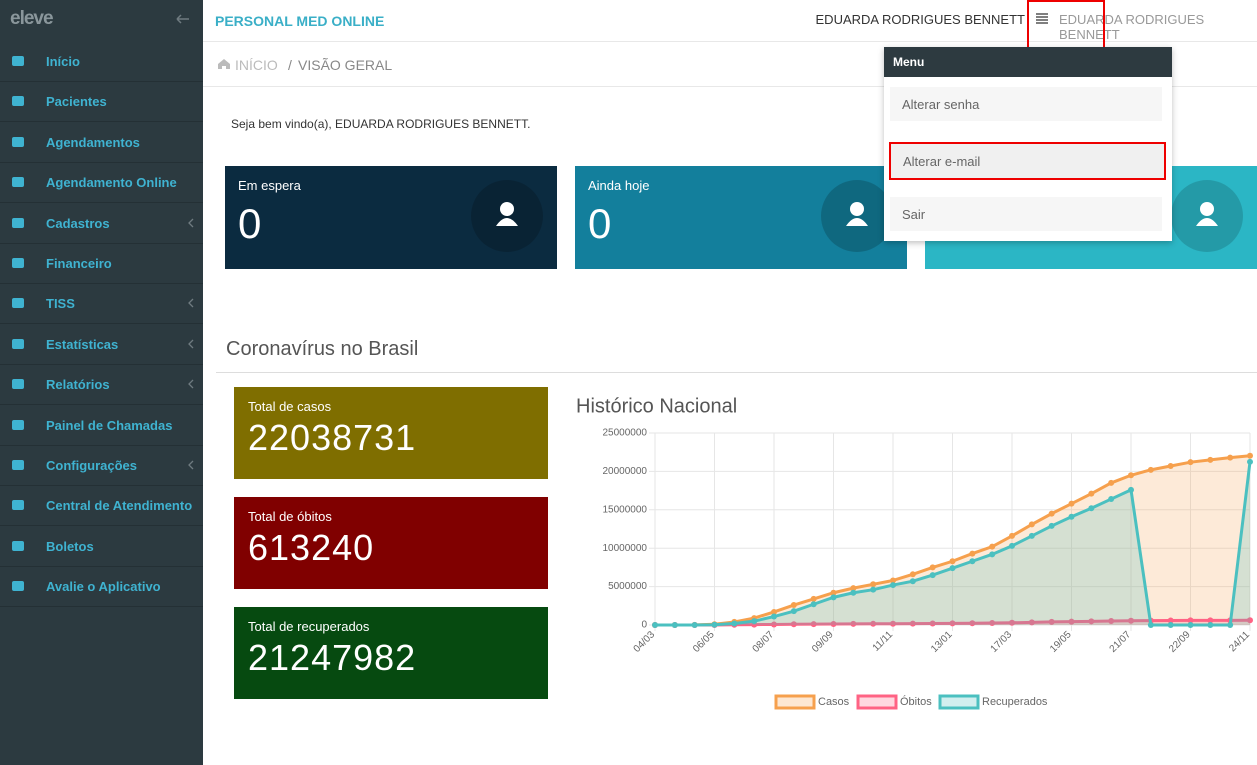  What do you see at coordinates (183, 19) in the screenshot?
I see `collapse-icon` at bounding box center [183, 19].